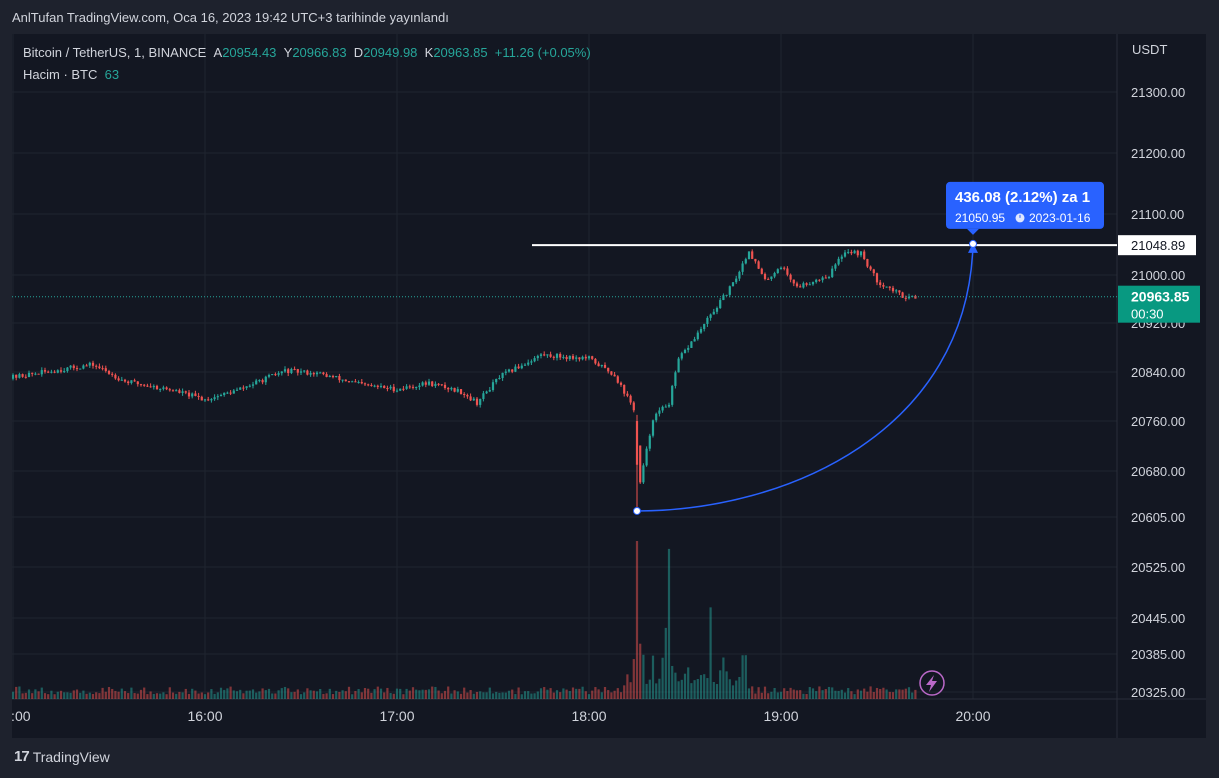  What do you see at coordinates (1160, 297) in the screenshot?
I see `current-price-value: 20963.85` at bounding box center [1160, 297].